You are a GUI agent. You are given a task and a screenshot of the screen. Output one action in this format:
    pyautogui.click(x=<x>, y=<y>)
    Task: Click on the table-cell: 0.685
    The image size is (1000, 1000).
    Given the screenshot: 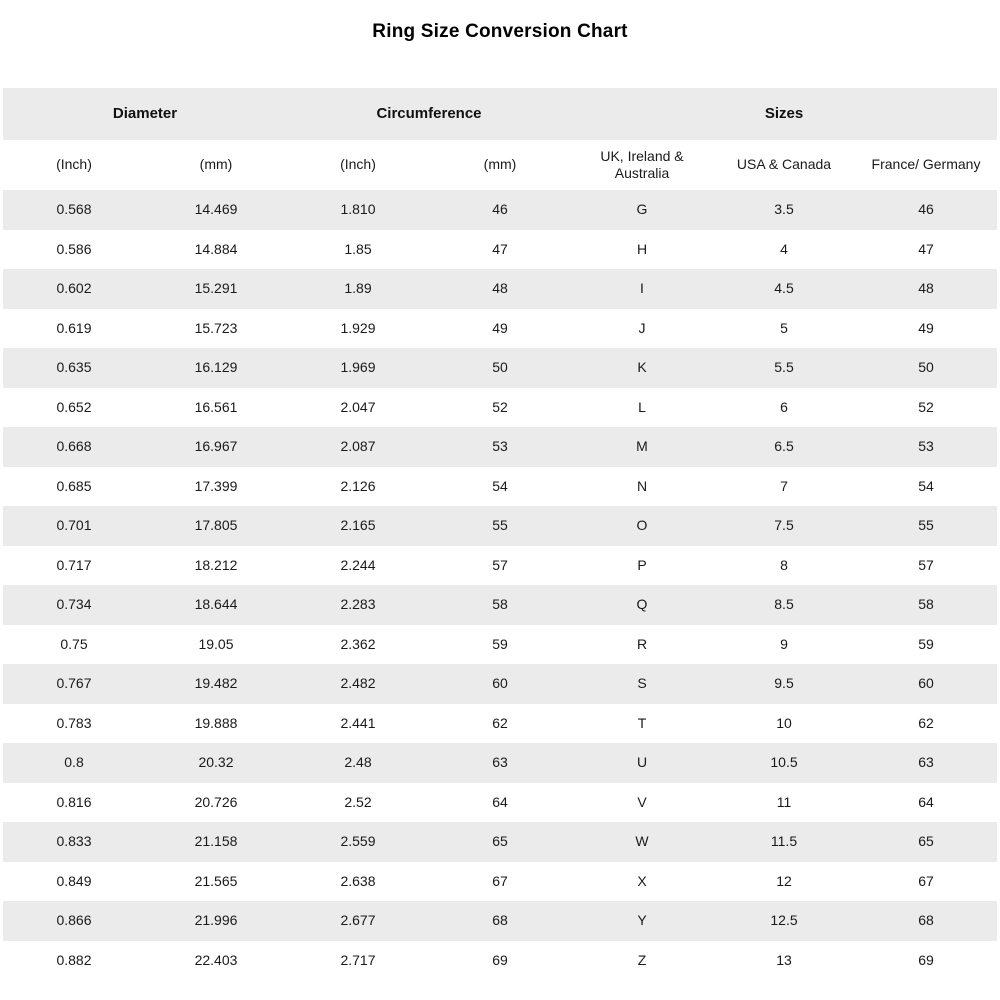 What is the action you would take?
    pyautogui.click(x=74, y=485)
    